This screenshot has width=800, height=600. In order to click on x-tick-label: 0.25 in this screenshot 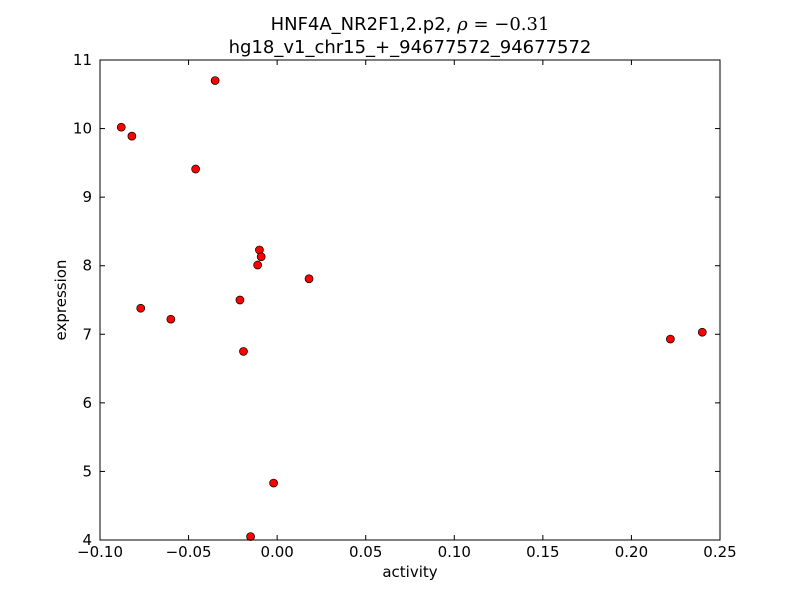, I will do `click(719, 552)`.